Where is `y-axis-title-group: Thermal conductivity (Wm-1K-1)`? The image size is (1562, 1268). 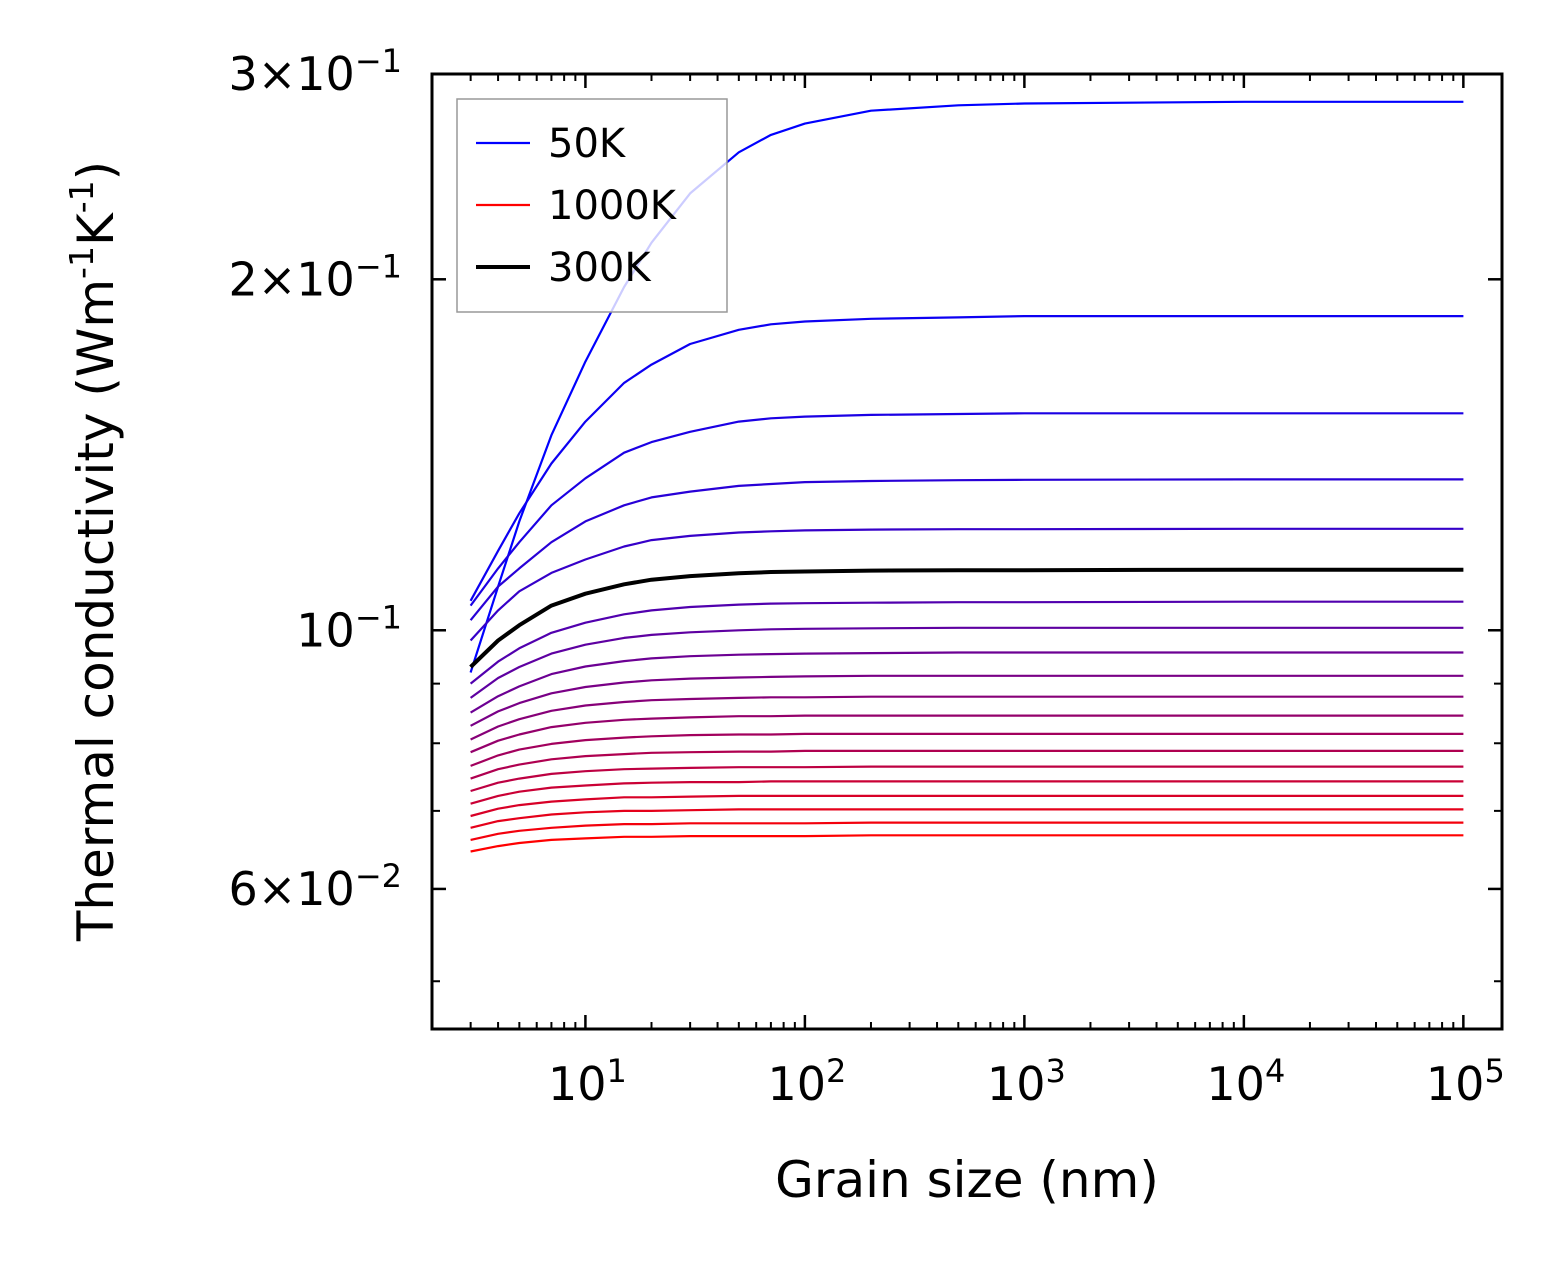 y-axis-title-group: Thermal conductivity (Wm-1K-1) is located at coordinates (93, 551).